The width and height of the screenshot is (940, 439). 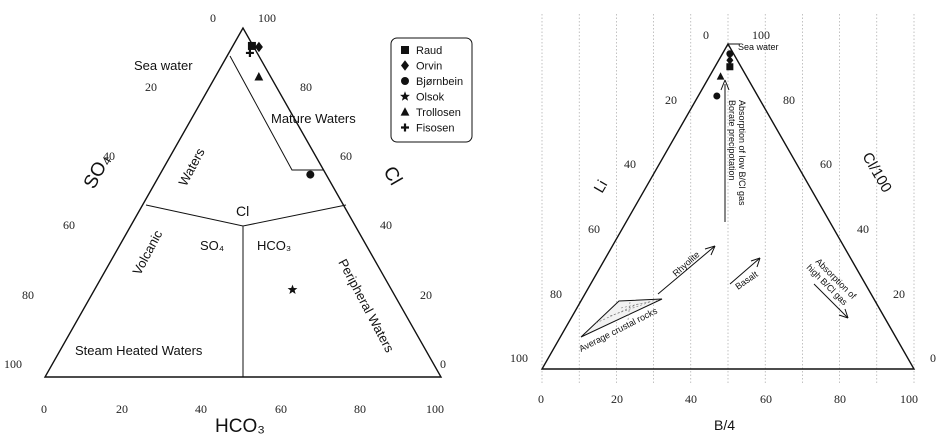 I want to click on data-point-bjørnbein, so click(x=310, y=174).